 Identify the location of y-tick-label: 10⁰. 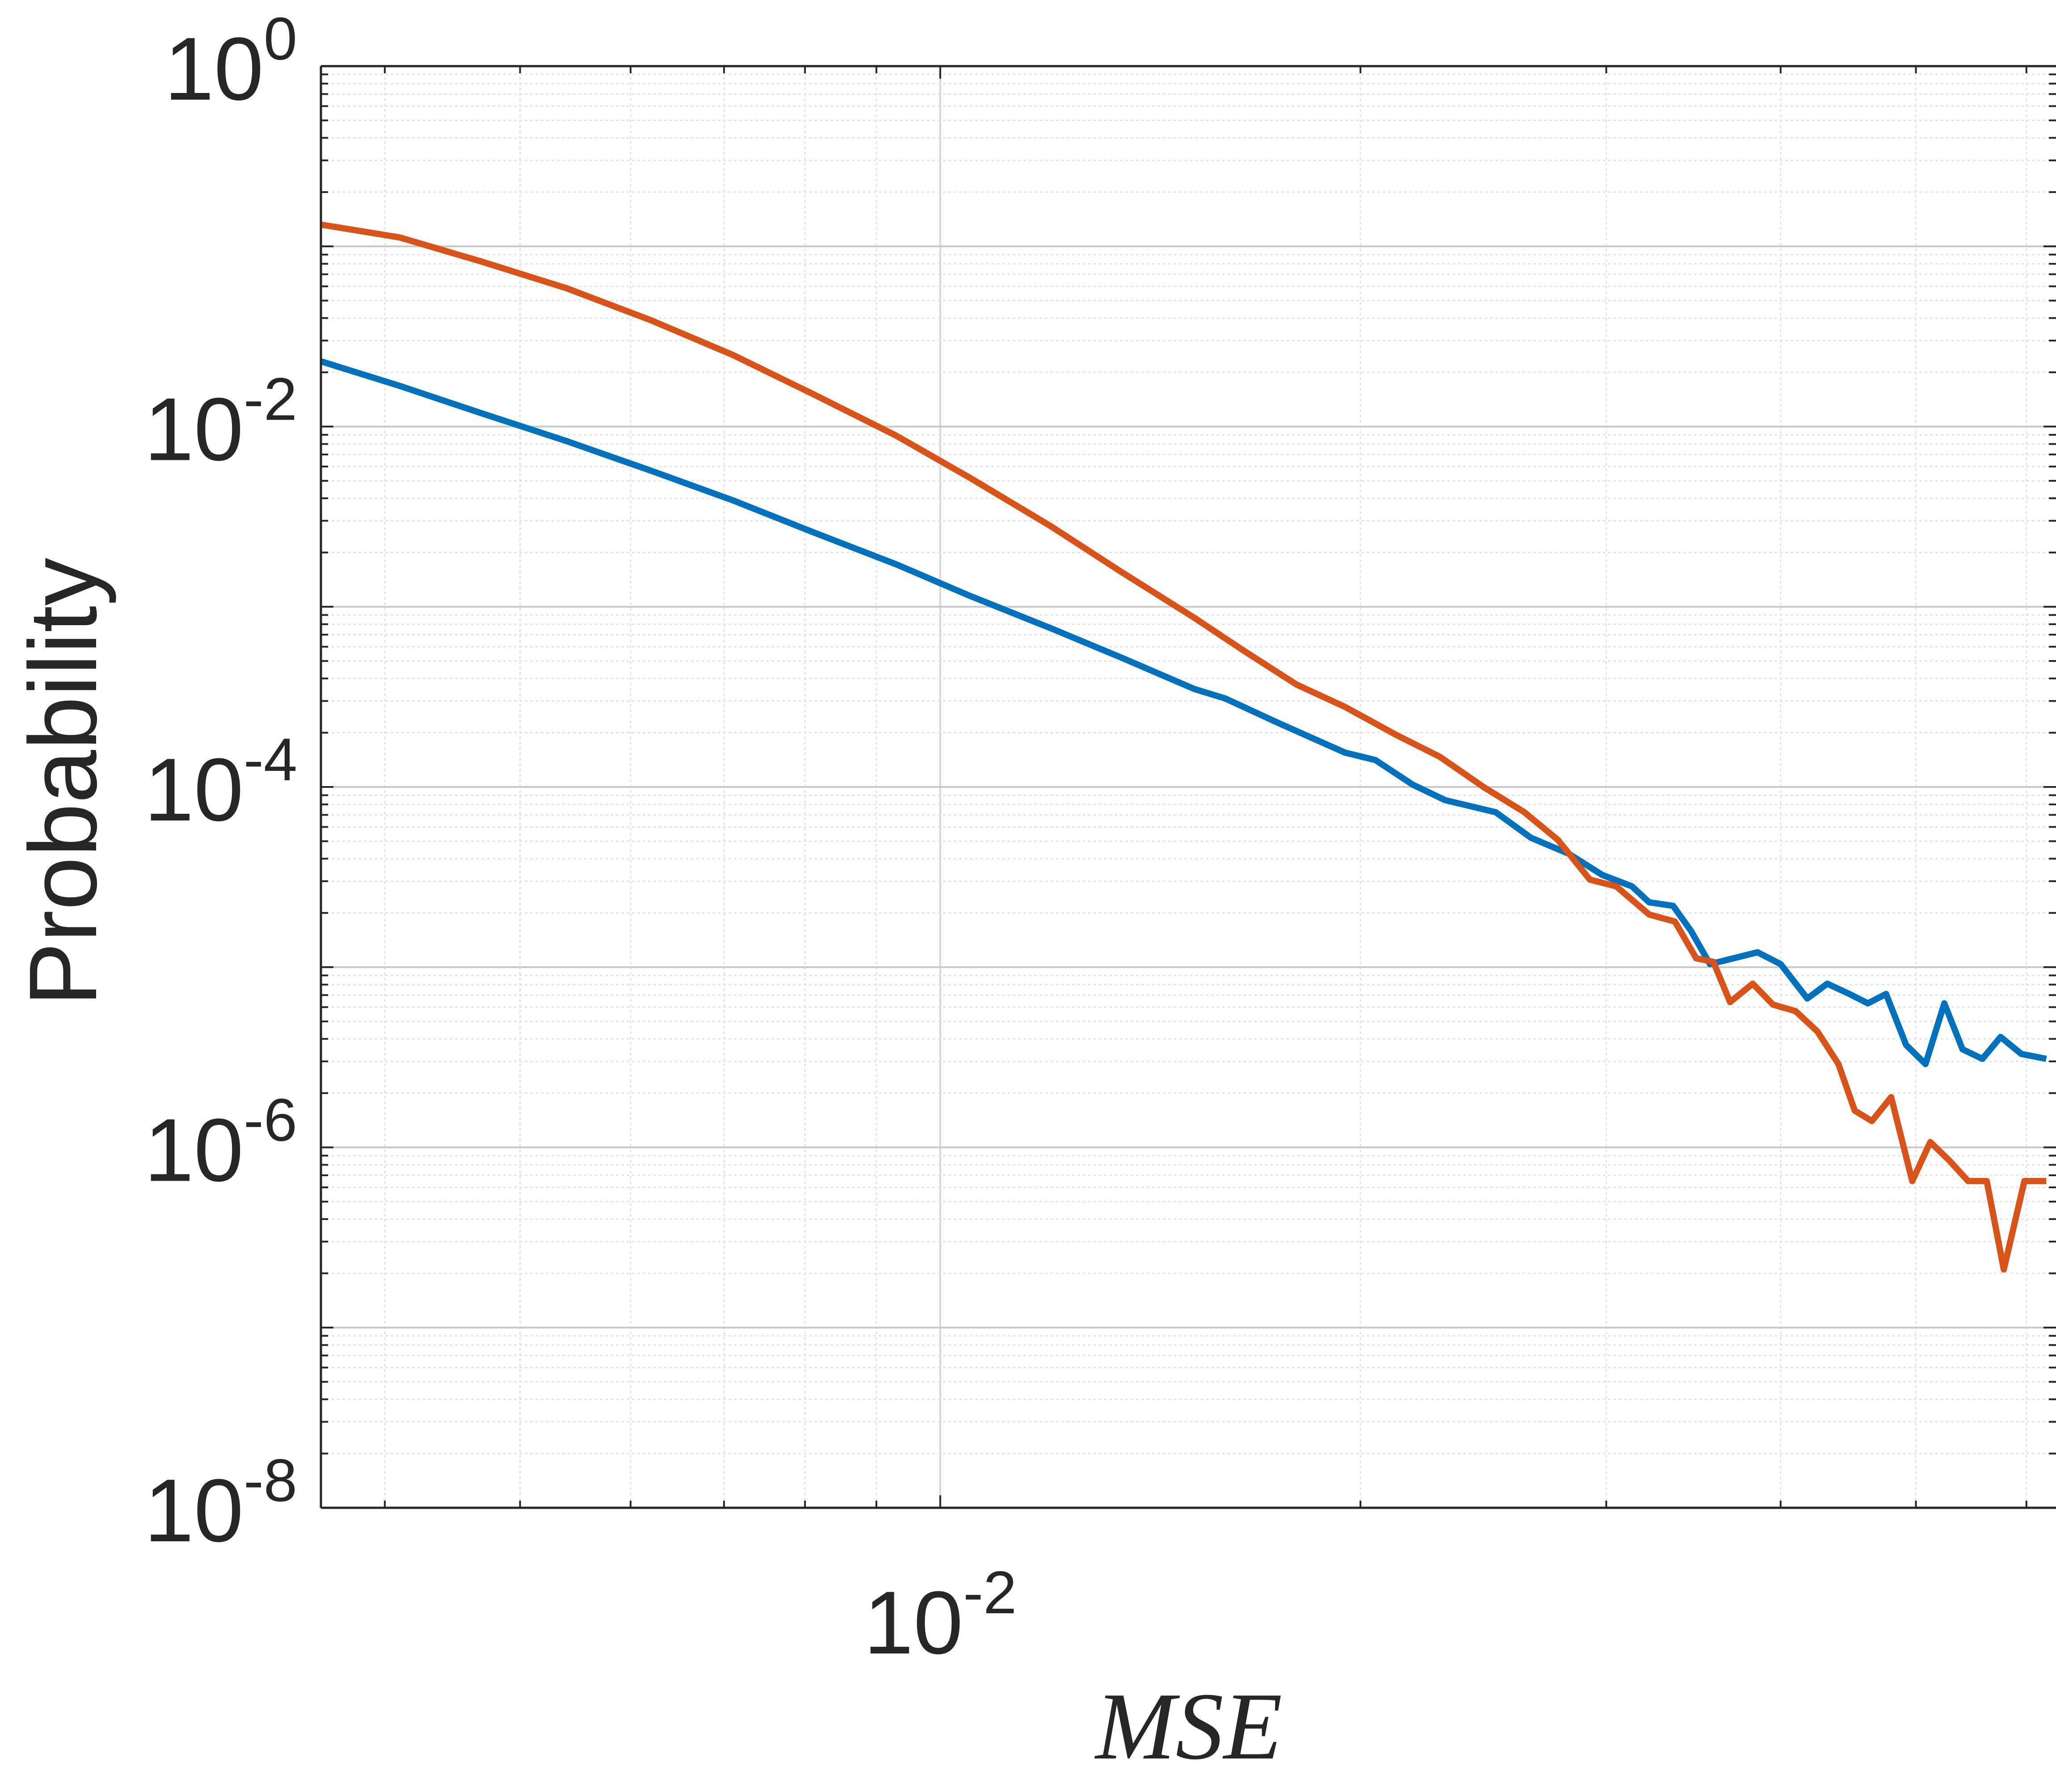
(230, 62).